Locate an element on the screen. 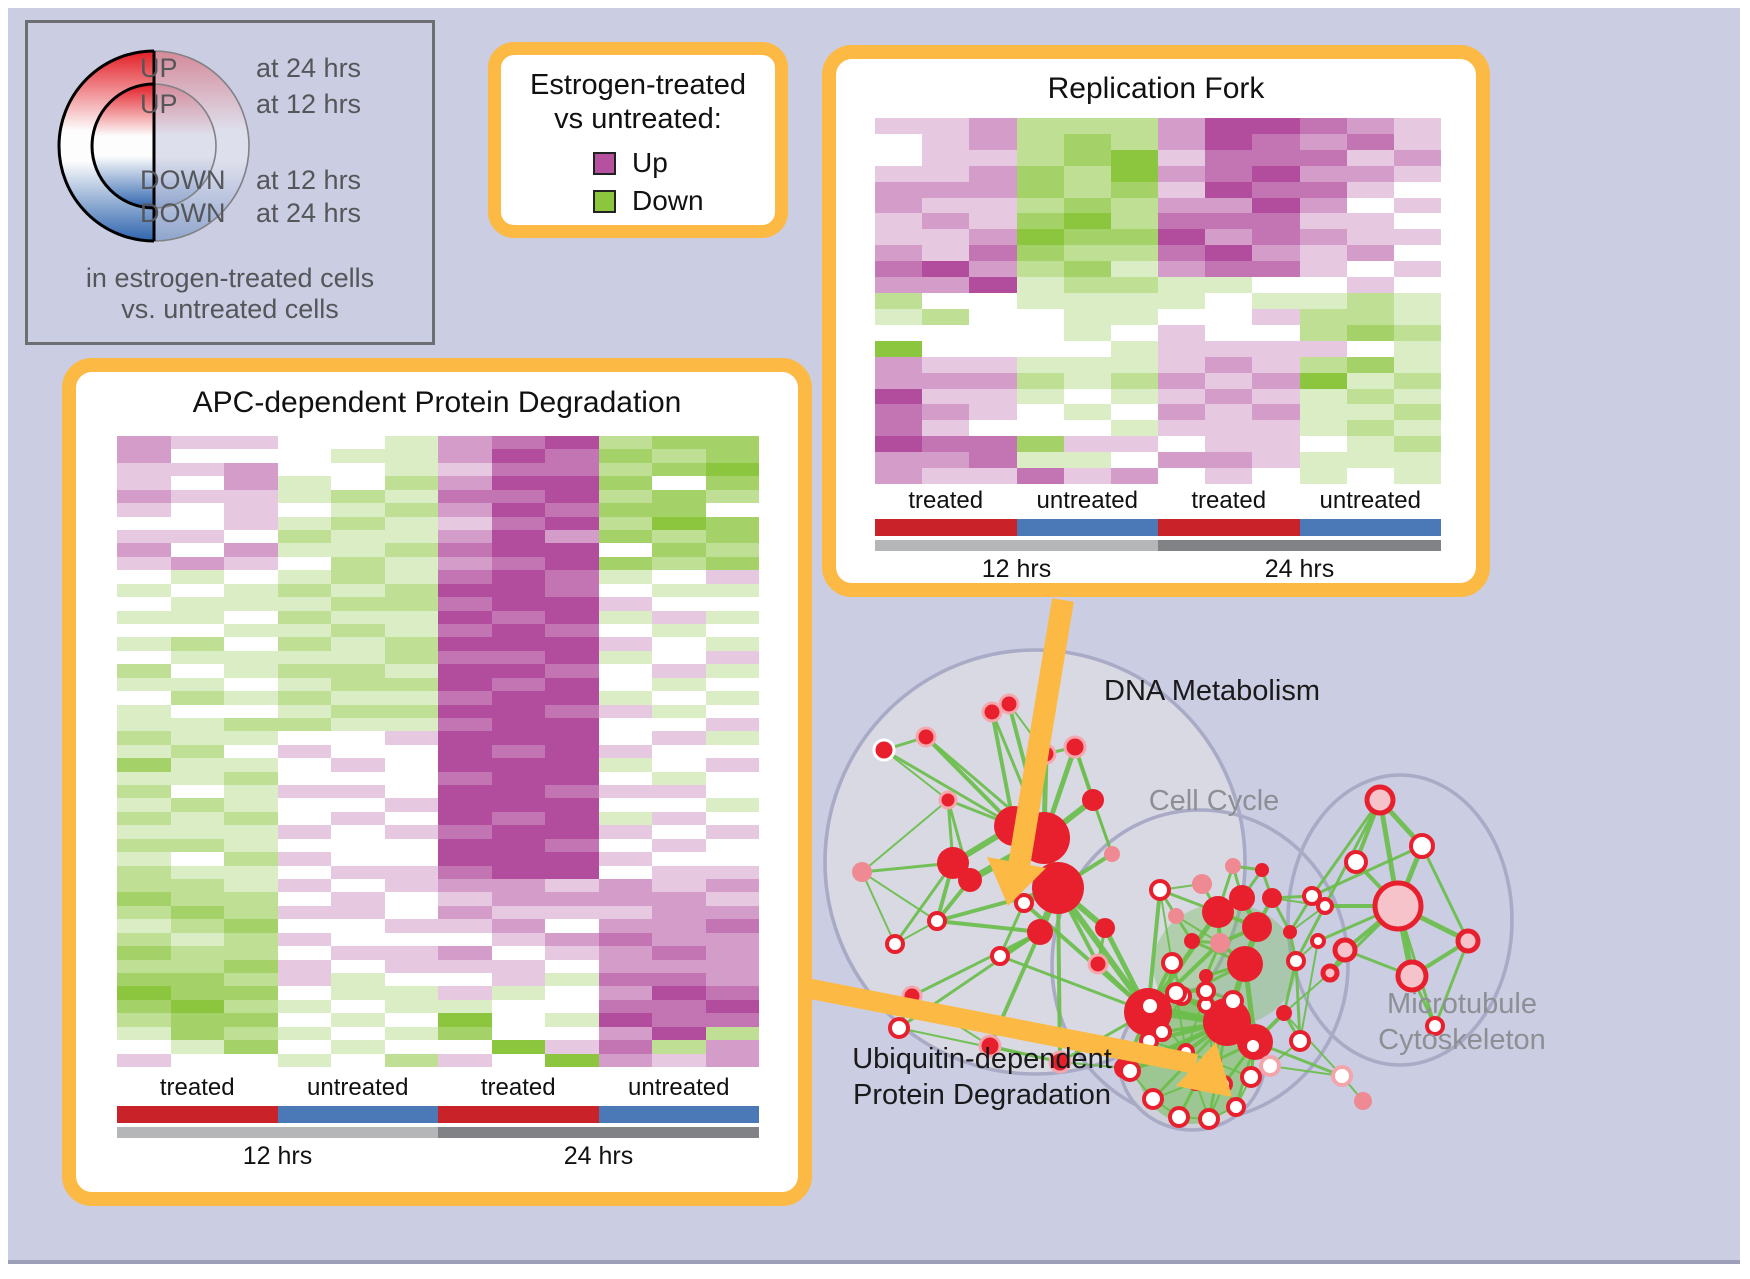  condition-label: treated is located at coordinates (946, 500).